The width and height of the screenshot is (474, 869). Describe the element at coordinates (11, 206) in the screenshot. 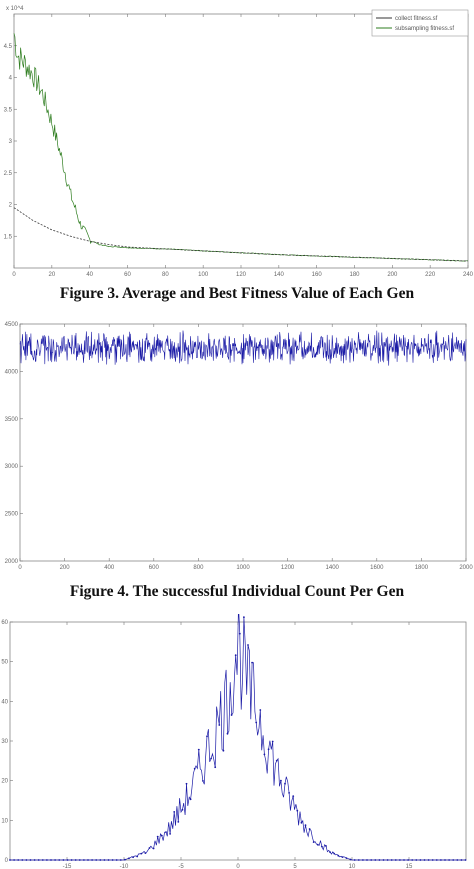

I see `chart0-y-tick-label: 2` at that location.